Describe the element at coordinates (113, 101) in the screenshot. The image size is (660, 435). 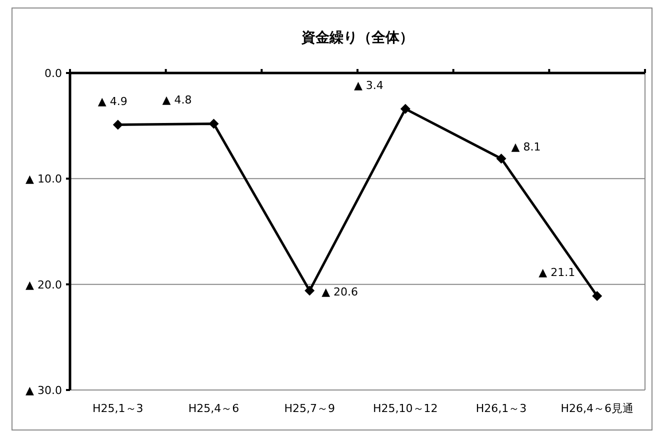
I see `data-label: ▲ 4.9` at that location.